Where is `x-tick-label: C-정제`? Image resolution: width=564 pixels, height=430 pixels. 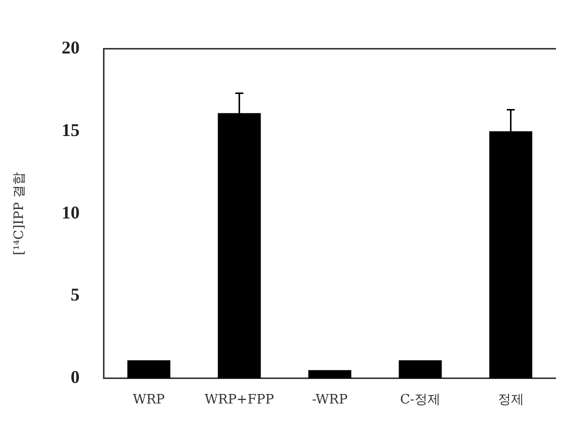
x-tick-label: C-정제 is located at coordinates (420, 400).